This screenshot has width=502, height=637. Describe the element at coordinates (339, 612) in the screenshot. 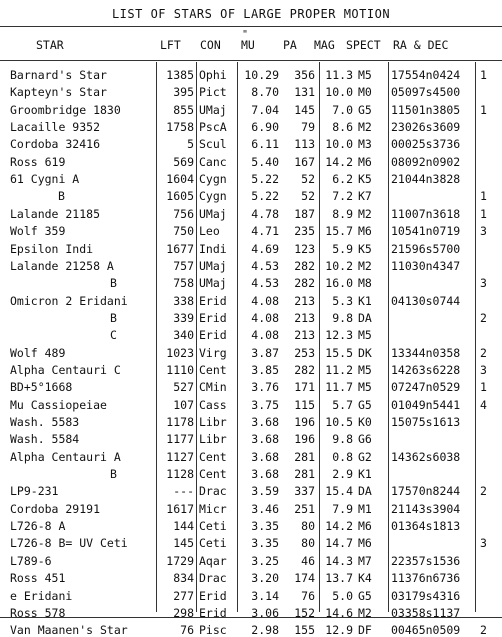

I see `mag-cell: 14.6` at that location.